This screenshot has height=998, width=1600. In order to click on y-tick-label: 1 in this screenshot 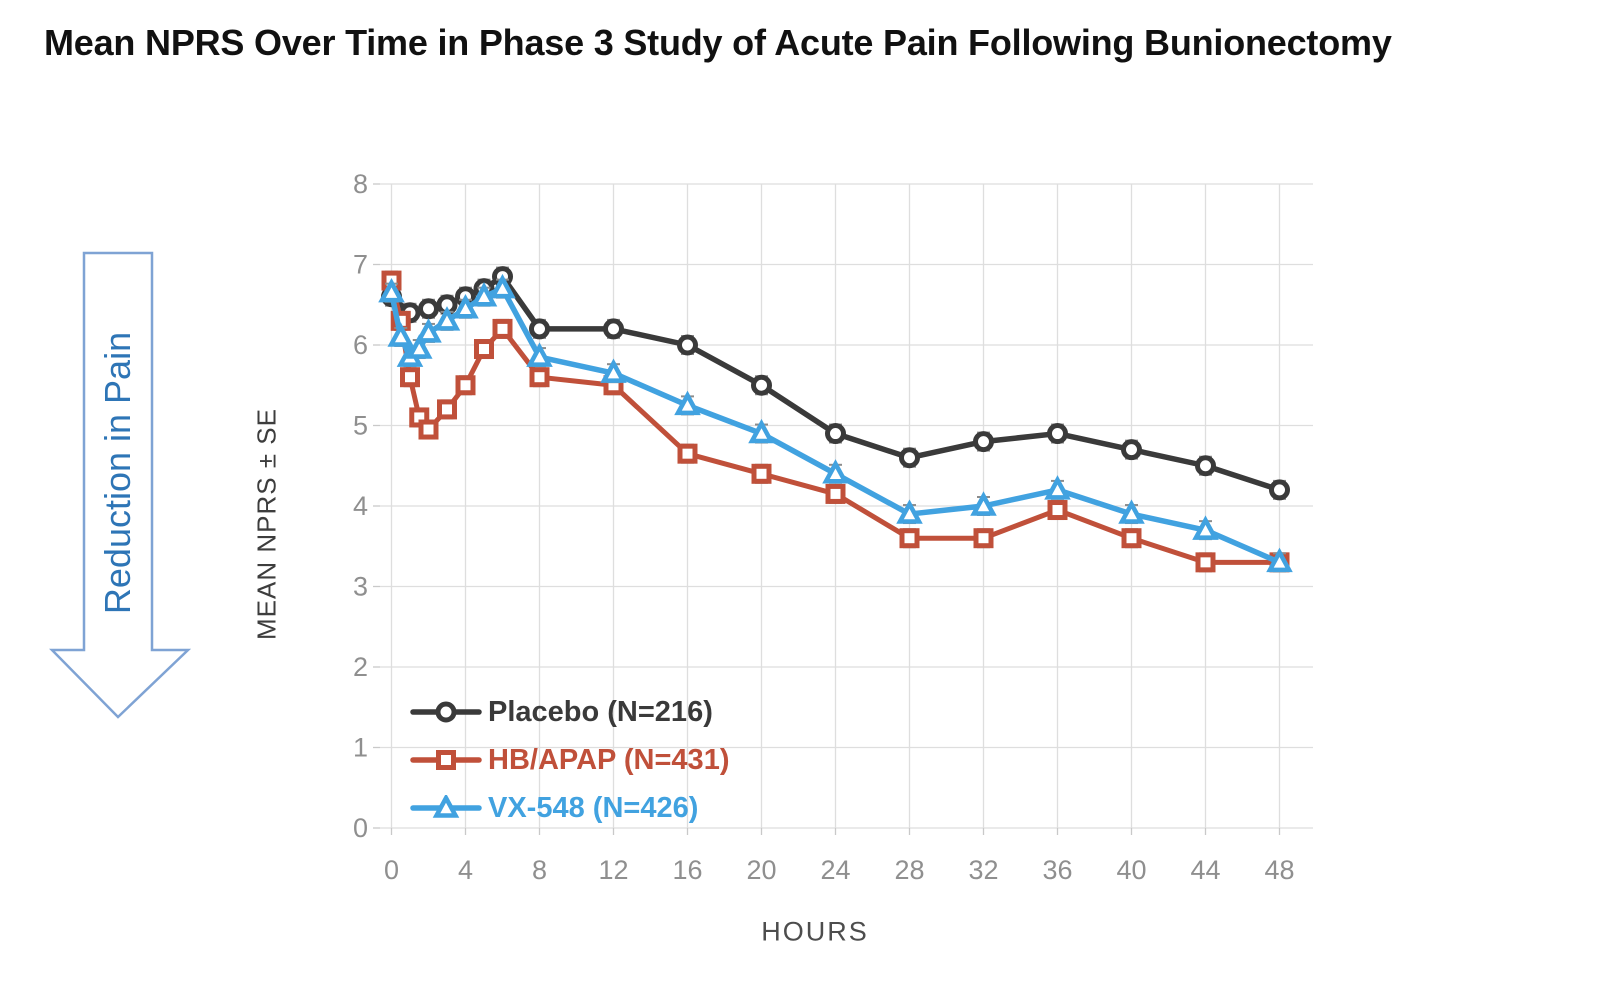, I will do `click(360, 748)`.